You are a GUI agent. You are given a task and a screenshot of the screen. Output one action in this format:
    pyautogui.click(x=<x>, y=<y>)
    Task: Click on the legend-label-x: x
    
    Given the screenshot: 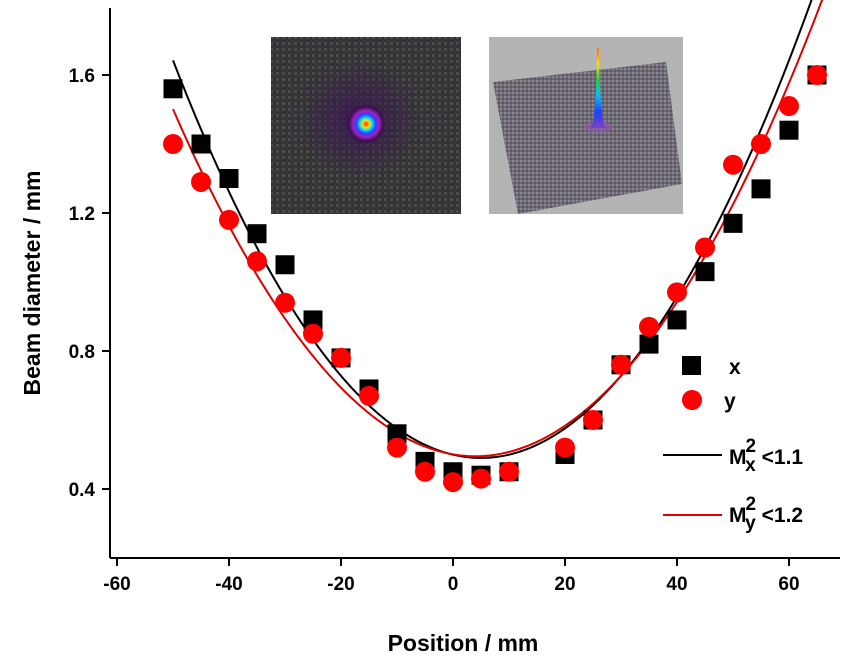 What is the action you would take?
    pyautogui.click(x=735, y=367)
    